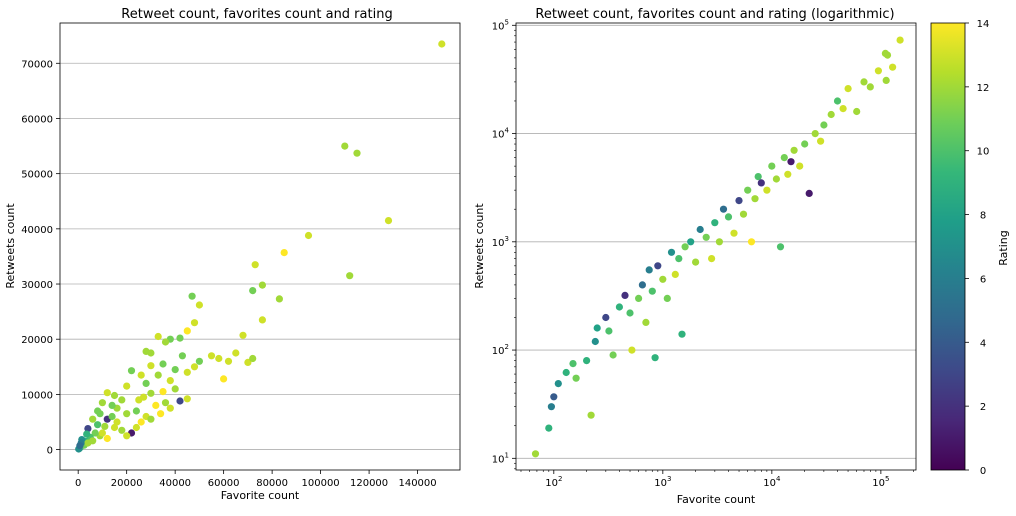 This screenshot has height=516, width=1016. Describe the element at coordinates (40, 258) in the screenshot. I see `linear-y-axis-ticks: 0 10000 20000 30000 40000 50000 60000 70000` at that location.